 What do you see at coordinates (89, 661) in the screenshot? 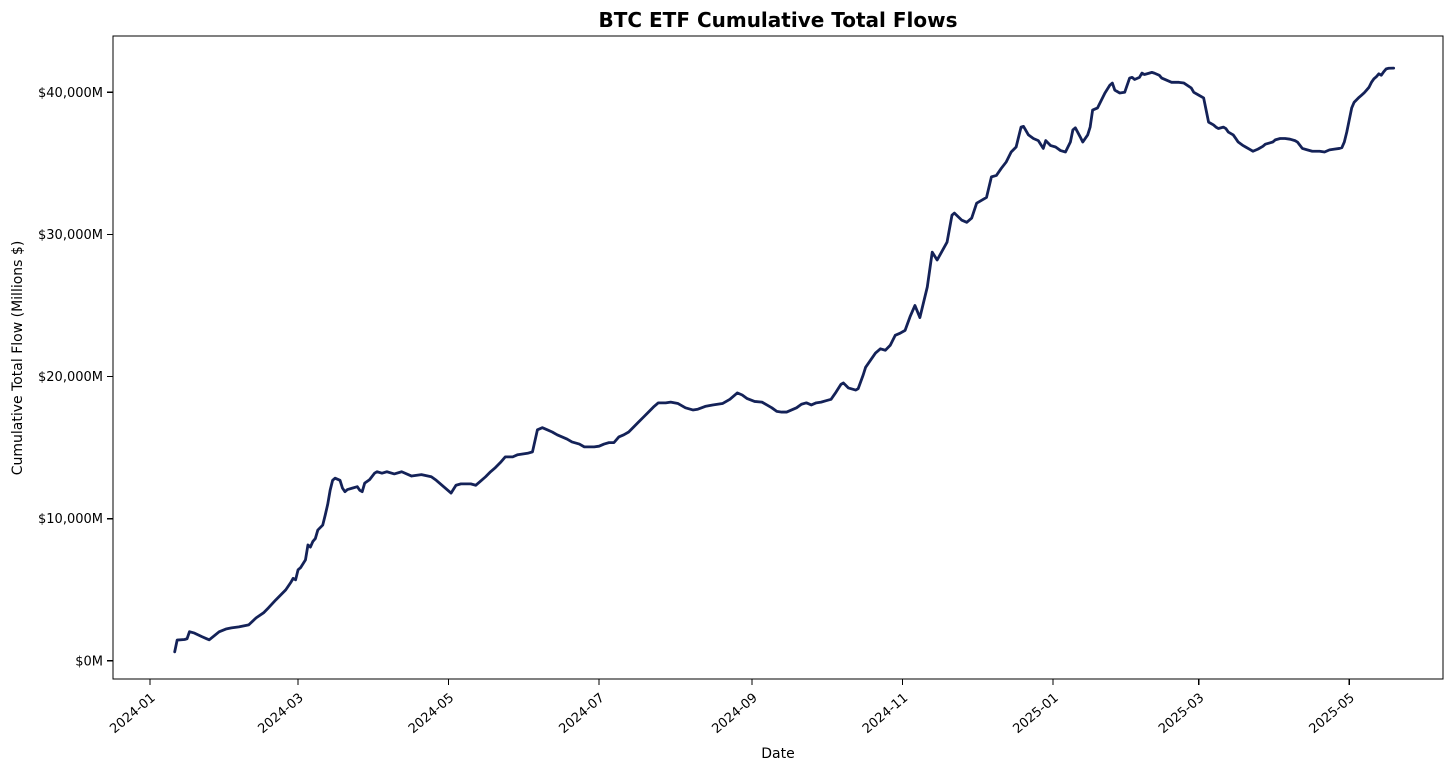
I see `y-tick-label: $0M` at bounding box center [89, 661].